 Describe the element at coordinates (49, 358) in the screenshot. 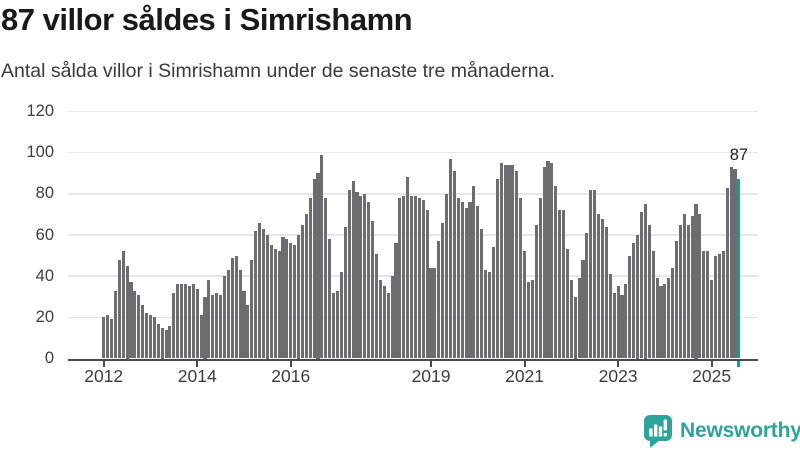

I see `y-axis-label: 0` at that location.